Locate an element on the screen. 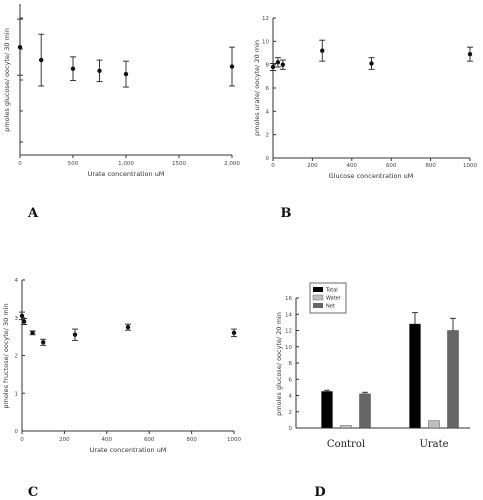  panel-d-y-tick-label: 16 is located at coordinates (288, 299).